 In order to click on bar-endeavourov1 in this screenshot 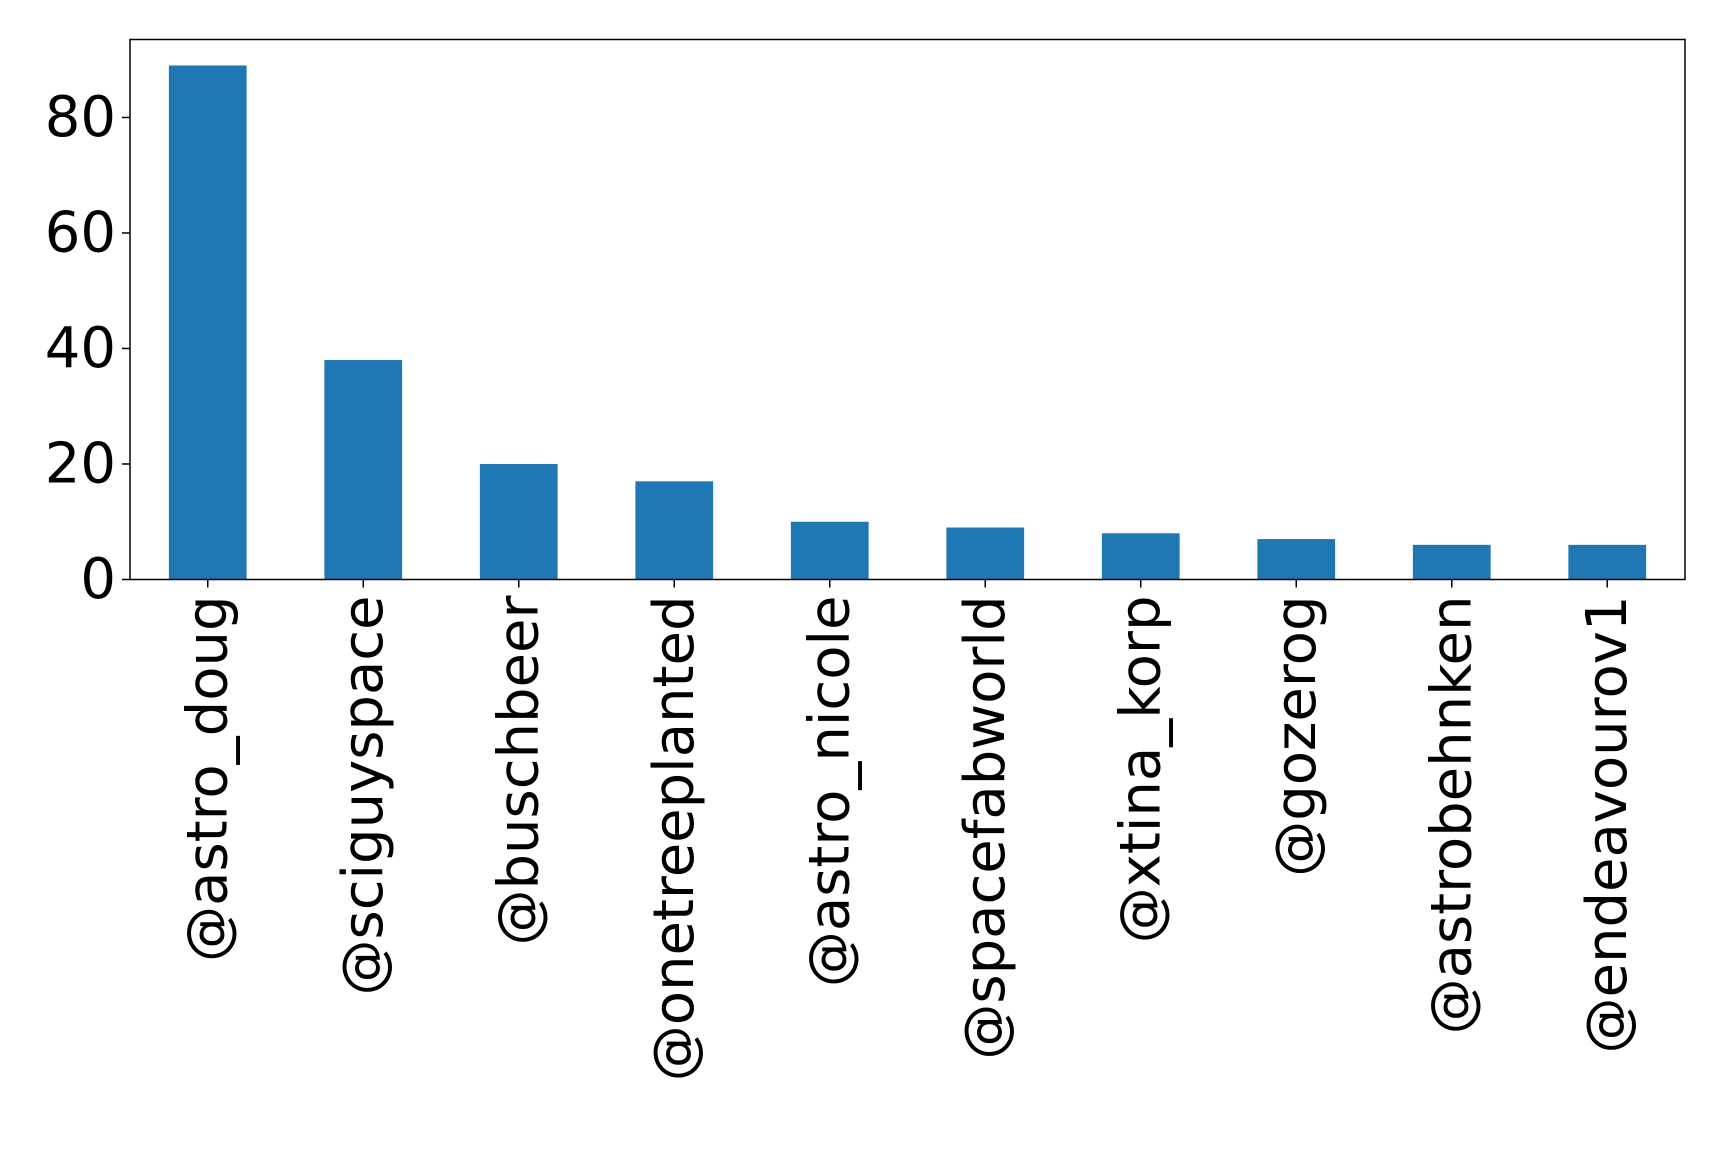, I will do `click(1607, 562)`.